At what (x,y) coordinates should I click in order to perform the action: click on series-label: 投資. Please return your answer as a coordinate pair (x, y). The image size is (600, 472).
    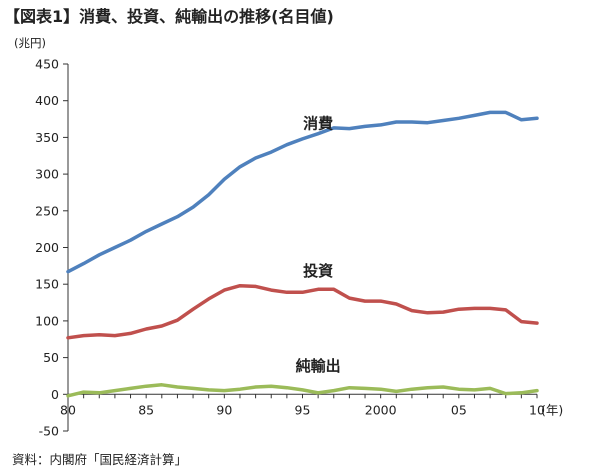
    Looking at the image, I should click on (318, 271).